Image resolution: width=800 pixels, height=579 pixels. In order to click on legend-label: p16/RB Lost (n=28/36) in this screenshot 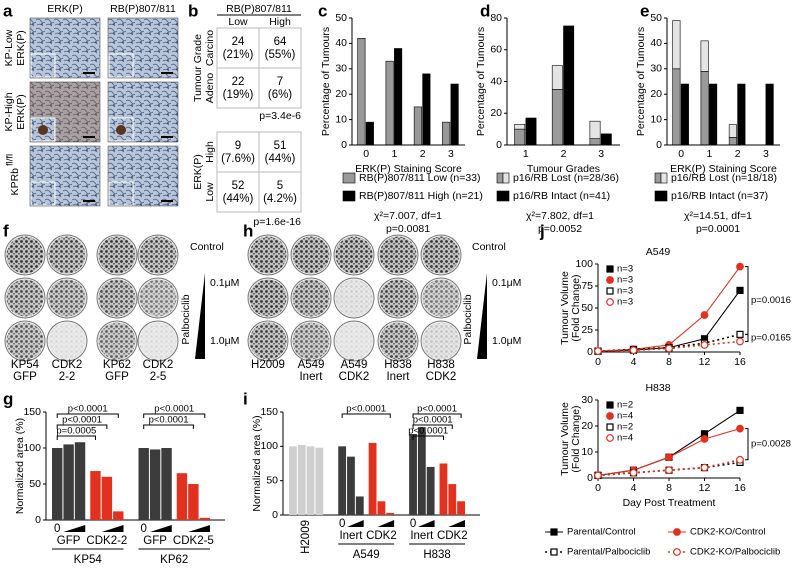, I will do `click(566, 178)`.